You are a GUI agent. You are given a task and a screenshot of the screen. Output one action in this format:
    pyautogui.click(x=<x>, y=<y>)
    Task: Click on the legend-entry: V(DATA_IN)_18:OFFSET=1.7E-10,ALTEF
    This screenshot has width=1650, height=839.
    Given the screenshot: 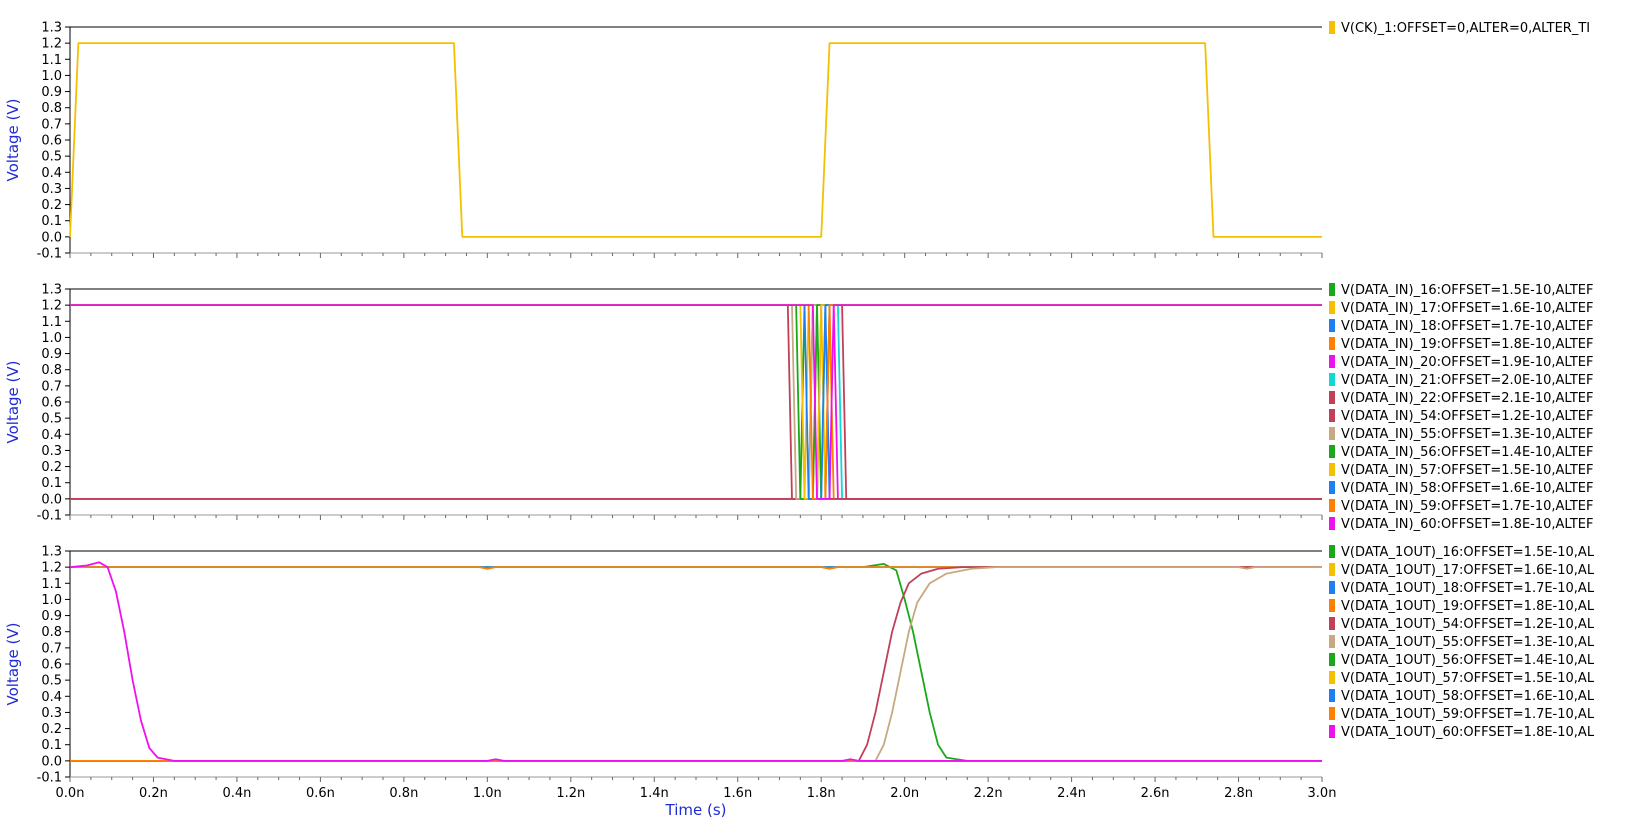 What is the action you would take?
    pyautogui.click(x=1467, y=326)
    